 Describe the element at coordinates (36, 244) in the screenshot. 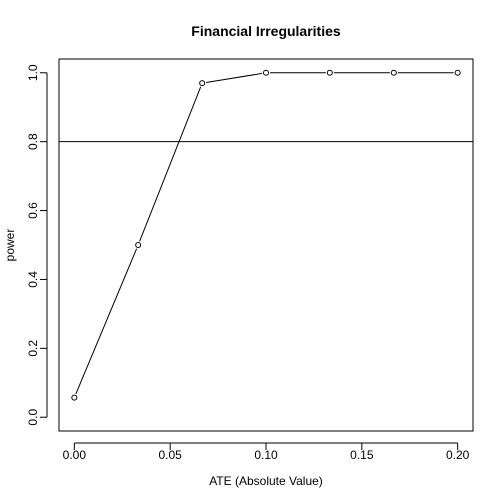

I see `y-axis: 0.0 0.2 0.4 0.6 0.8 1.0` at that location.